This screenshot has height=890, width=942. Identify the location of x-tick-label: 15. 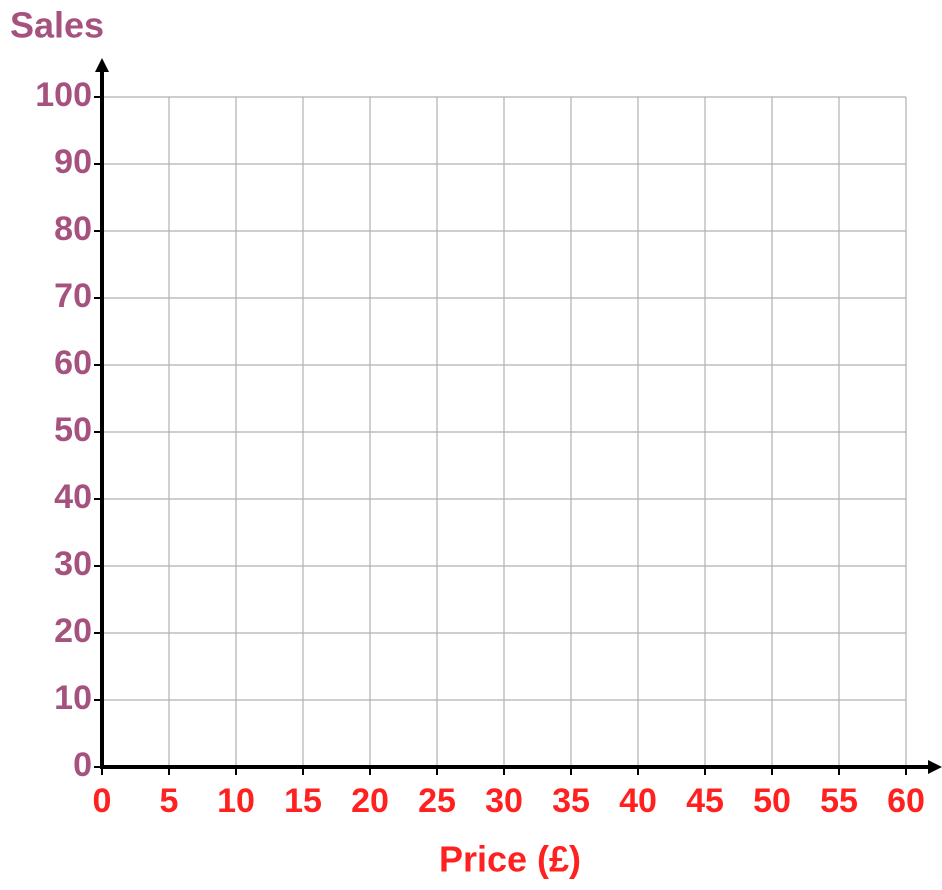
(303, 801).